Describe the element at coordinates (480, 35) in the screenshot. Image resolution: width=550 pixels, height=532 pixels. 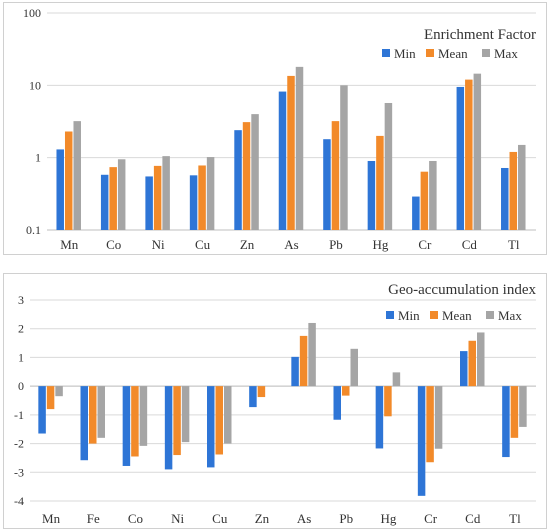
I see `chart0-title: Enrichment Factor` at that location.